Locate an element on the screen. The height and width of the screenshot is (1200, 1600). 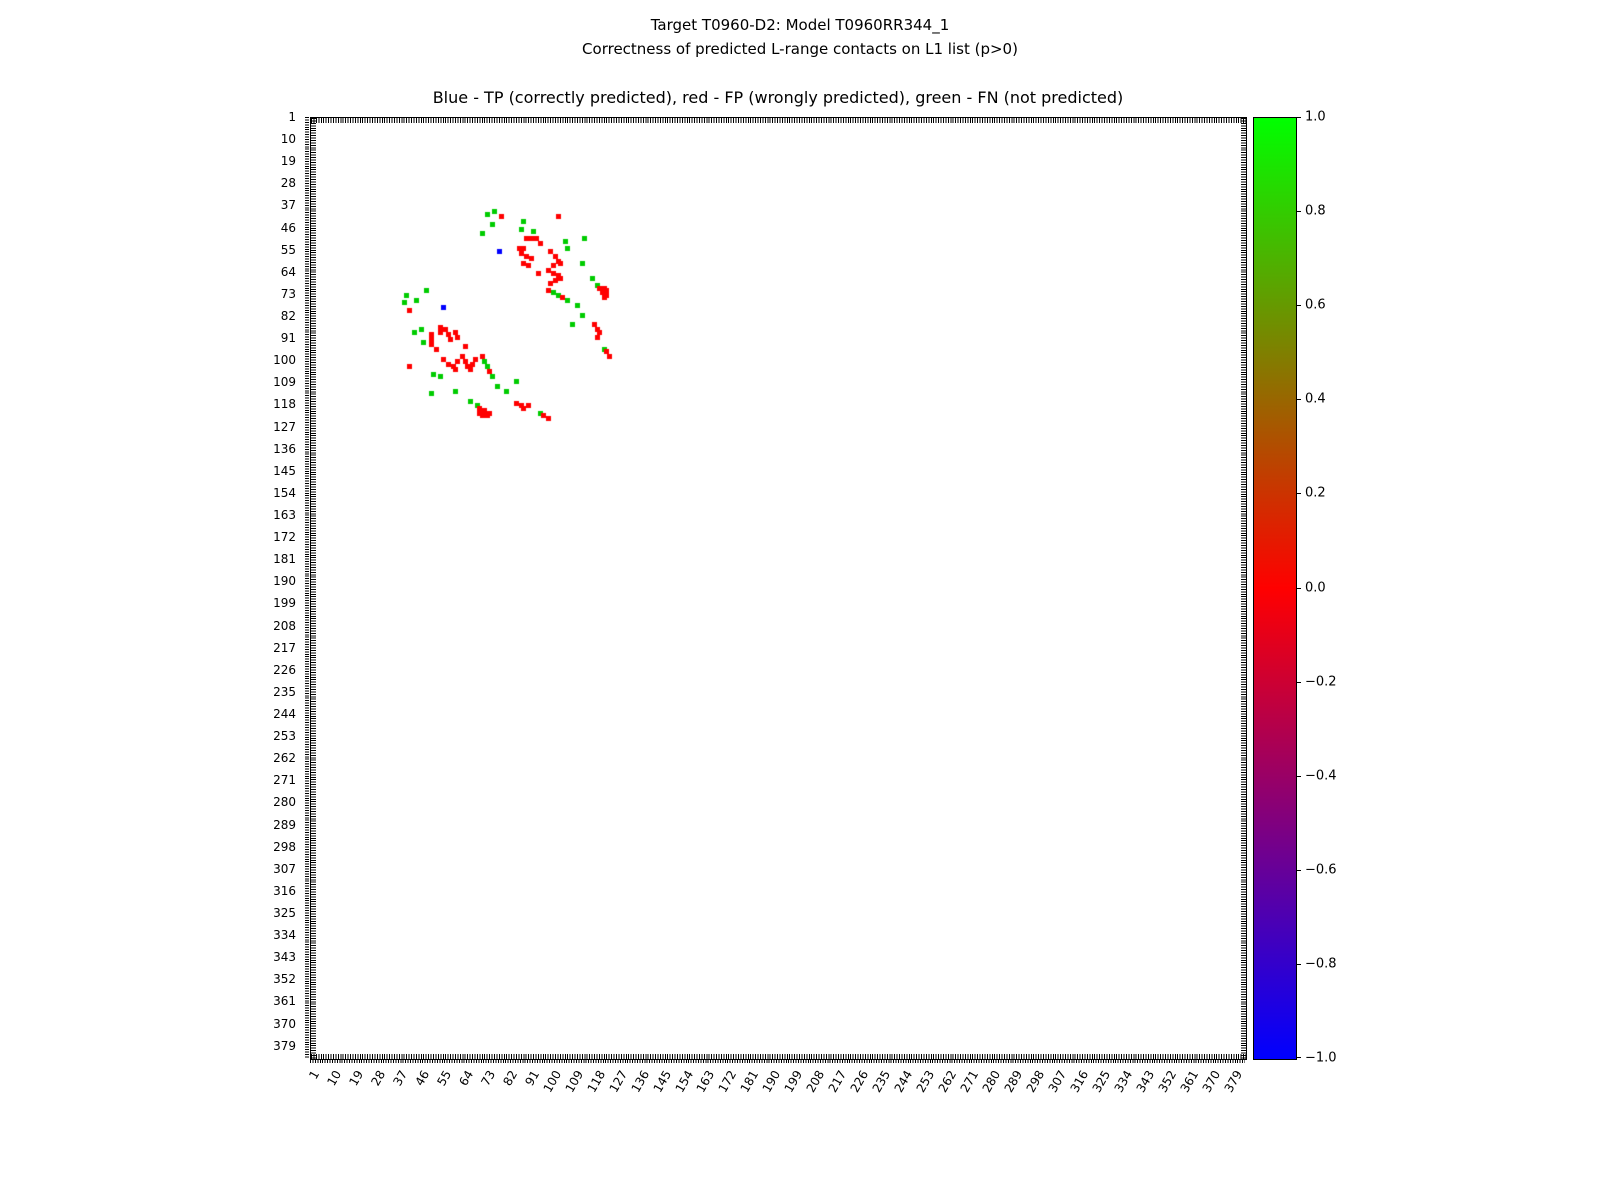
y-tick-label: 100 is located at coordinates (284, 360).